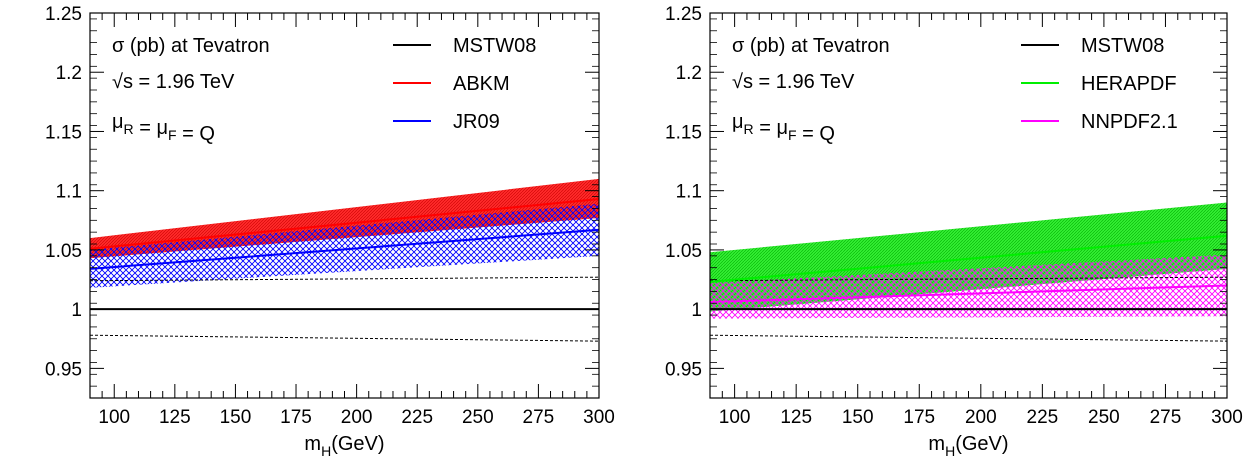  I want to click on band-abkm, so click(344, 218).